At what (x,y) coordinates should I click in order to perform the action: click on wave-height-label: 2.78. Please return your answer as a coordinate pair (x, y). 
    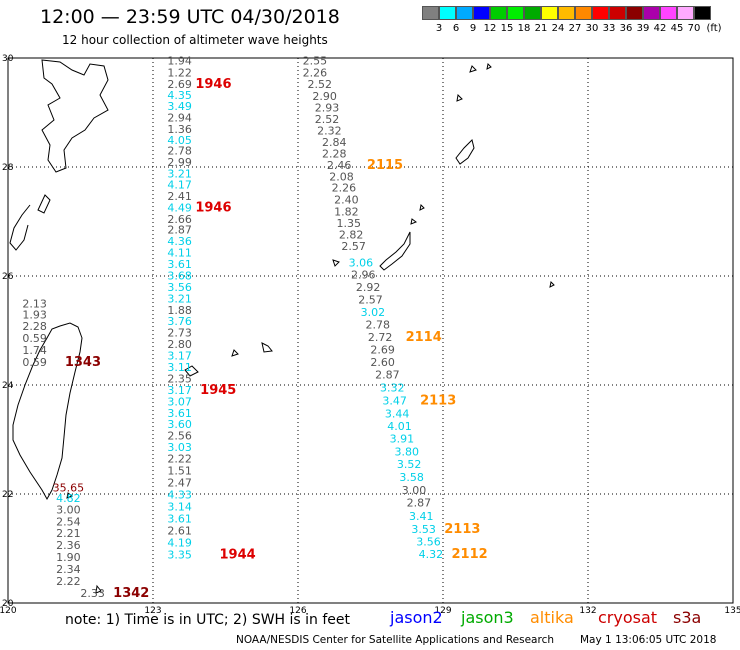
    Looking at the image, I should click on (179, 151).